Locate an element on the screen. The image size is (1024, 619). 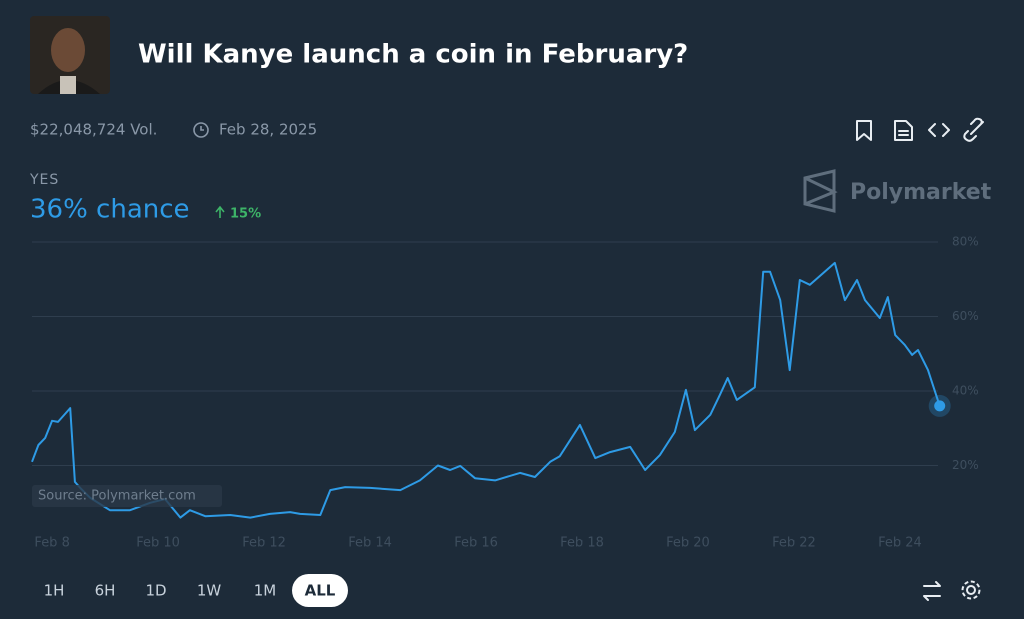
time-range-button: 1W is located at coordinates (209, 591).